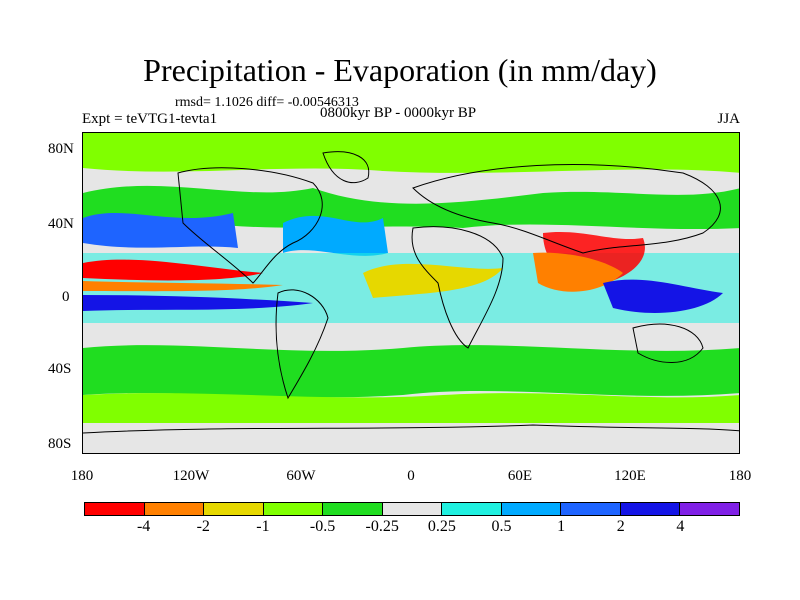  What do you see at coordinates (520, 476) in the screenshot?
I see `lon-label: 60E` at bounding box center [520, 476].